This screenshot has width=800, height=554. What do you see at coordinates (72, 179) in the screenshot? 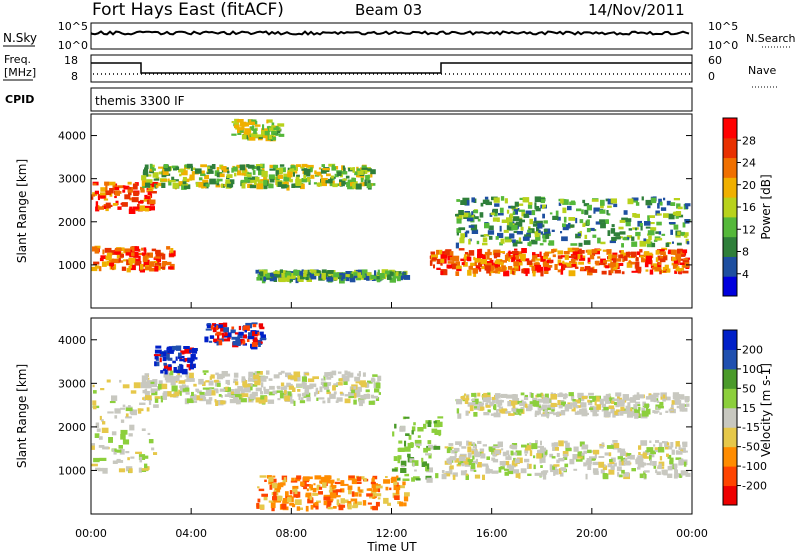
I see `y-tick-label: 3000` at bounding box center [72, 179].